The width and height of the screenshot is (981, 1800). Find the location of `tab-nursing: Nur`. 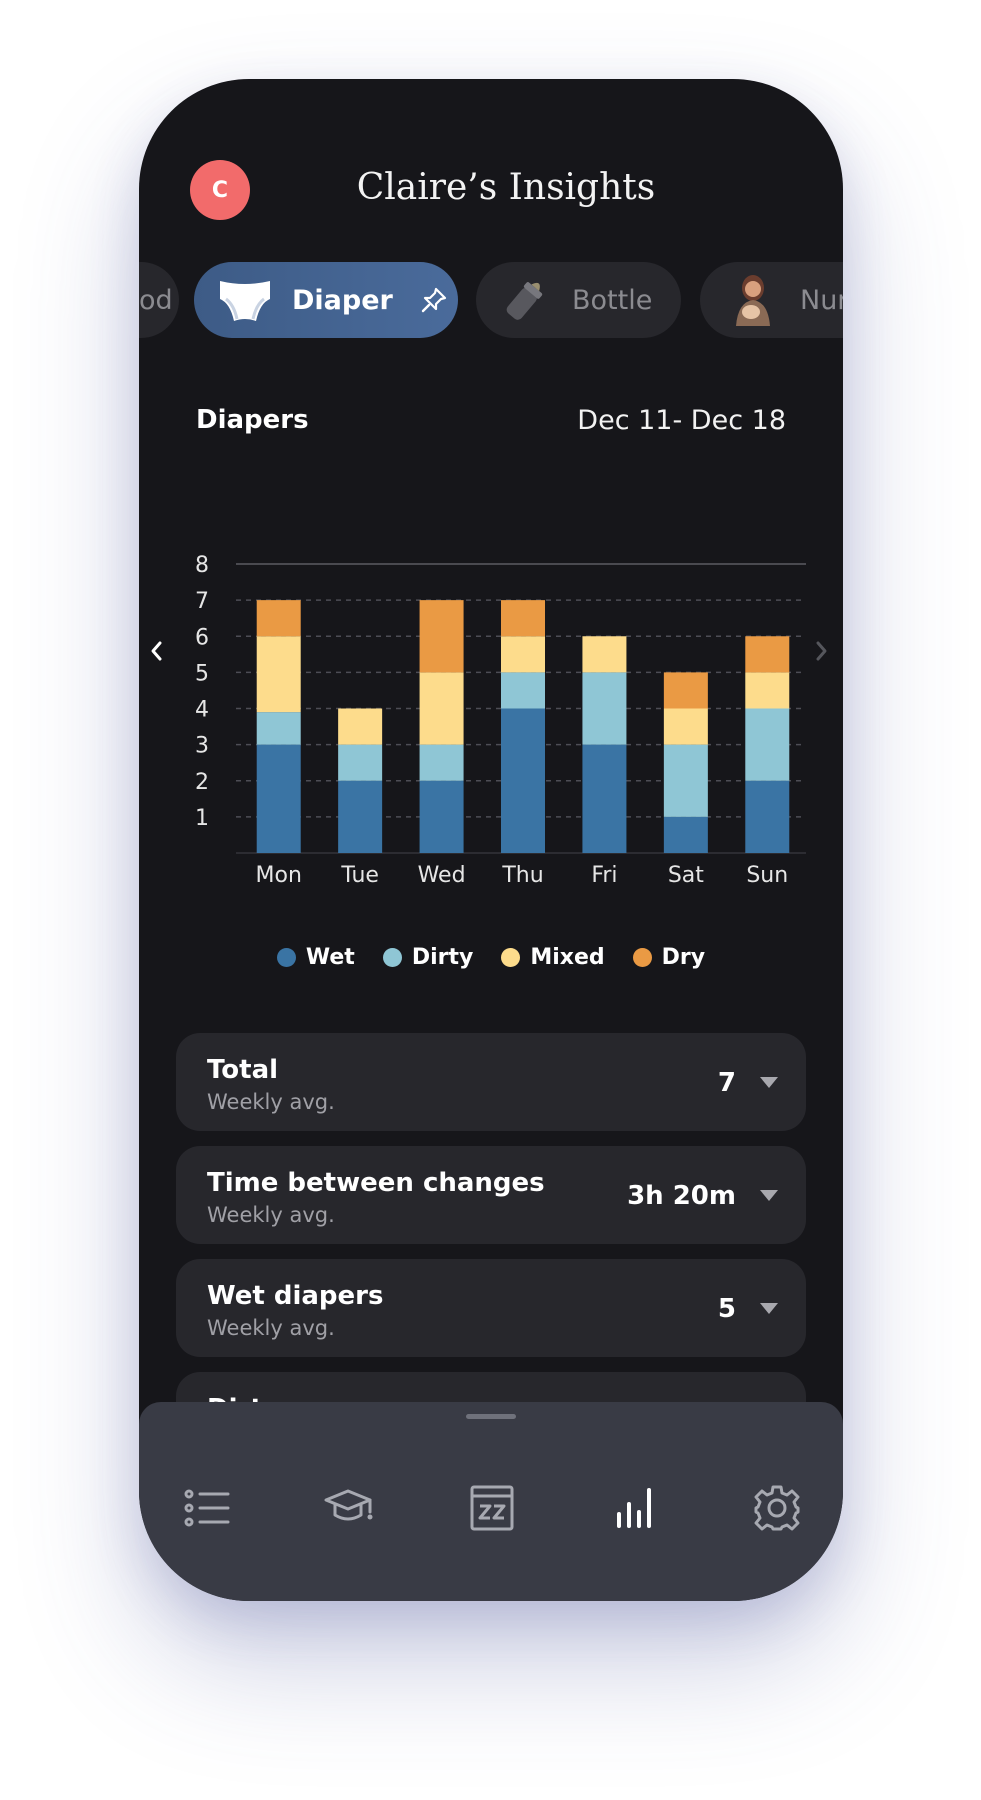

tab-nursing: Nur is located at coordinates (771, 300).